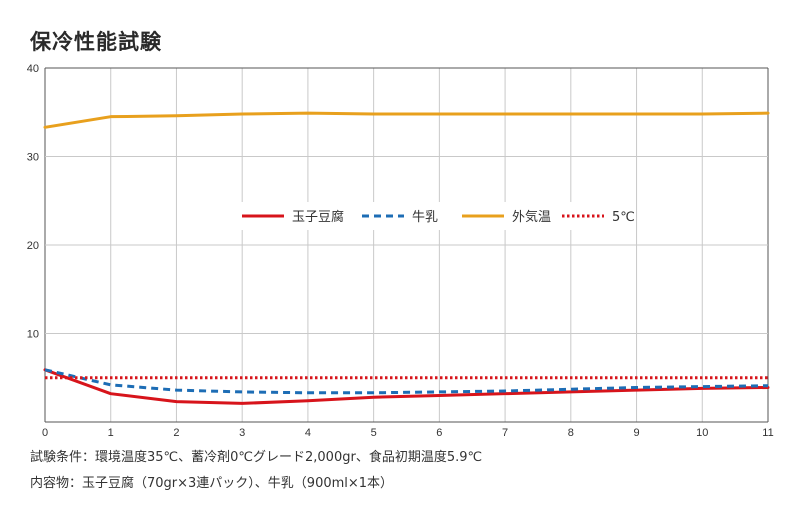 This screenshot has width=800, height=520. Describe the element at coordinates (212, 483) in the screenshot. I see `contents-note: 内容物：玉子豆腐（70gr×3連パック）、牛乳（900ml×1本）` at that location.